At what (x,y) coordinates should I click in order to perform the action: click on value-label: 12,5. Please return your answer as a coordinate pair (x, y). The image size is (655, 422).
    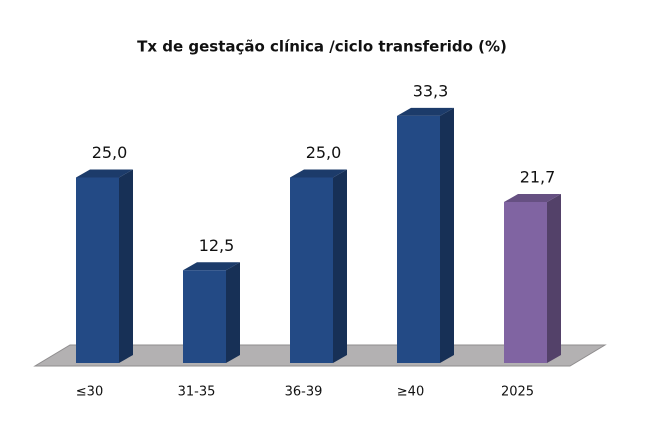
    Looking at the image, I should click on (217, 245).